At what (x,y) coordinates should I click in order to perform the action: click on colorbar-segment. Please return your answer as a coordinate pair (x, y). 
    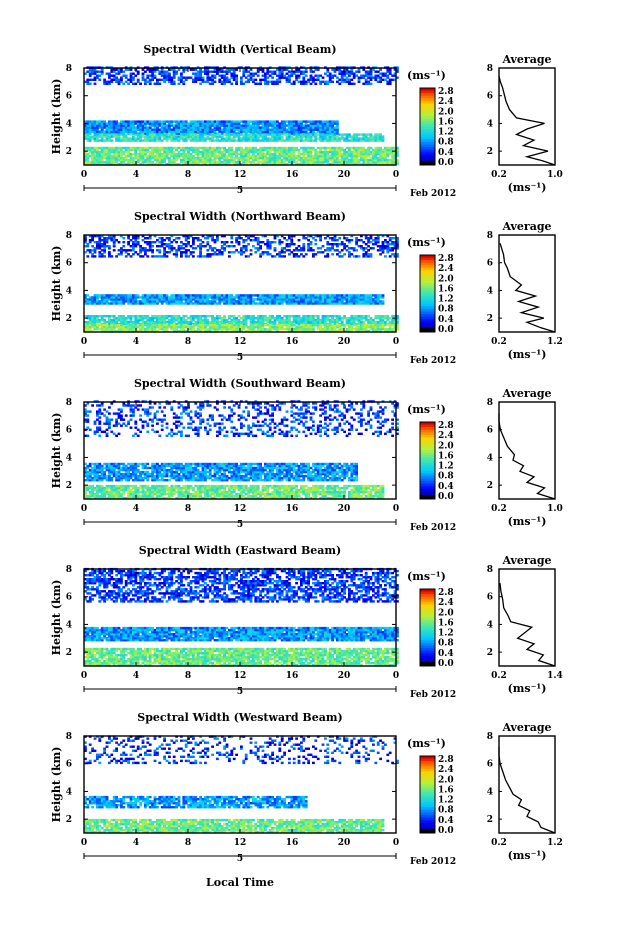
    Looking at the image, I should click on (427, 95).